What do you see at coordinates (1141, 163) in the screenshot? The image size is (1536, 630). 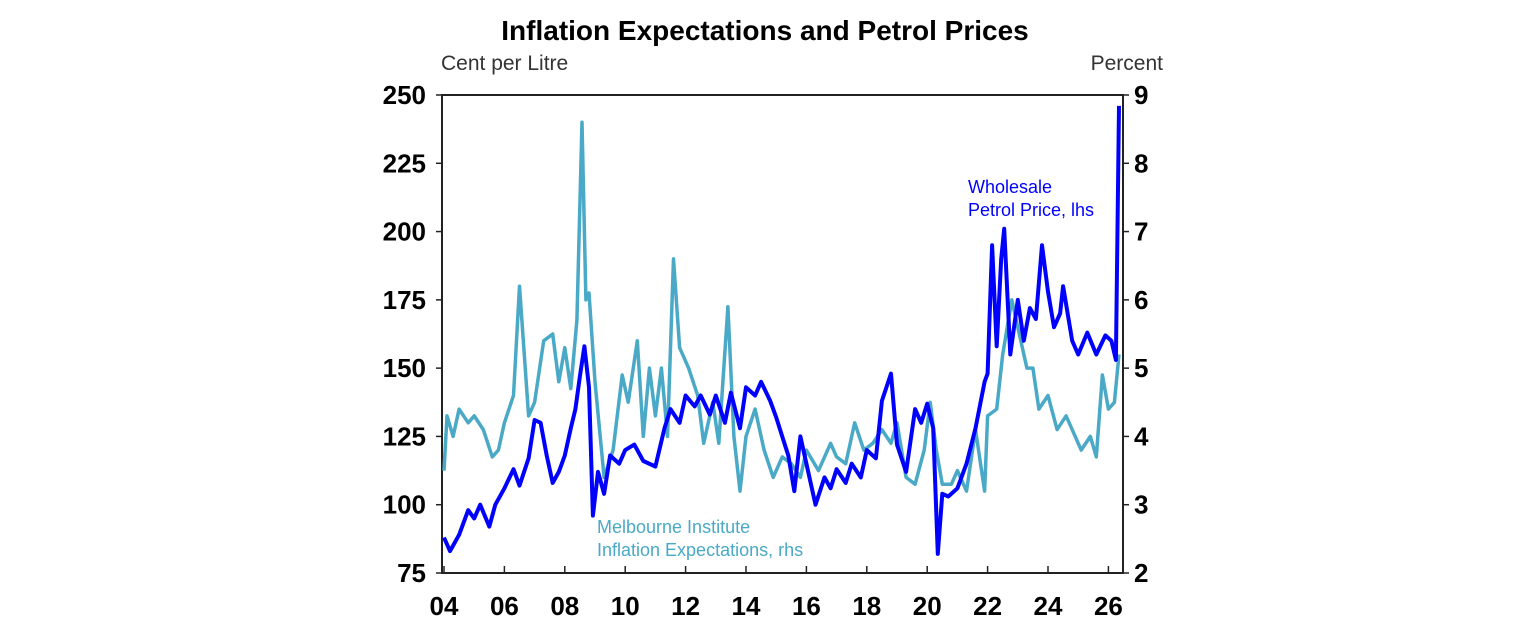 I see `right-tick-label: 8` at bounding box center [1141, 163].